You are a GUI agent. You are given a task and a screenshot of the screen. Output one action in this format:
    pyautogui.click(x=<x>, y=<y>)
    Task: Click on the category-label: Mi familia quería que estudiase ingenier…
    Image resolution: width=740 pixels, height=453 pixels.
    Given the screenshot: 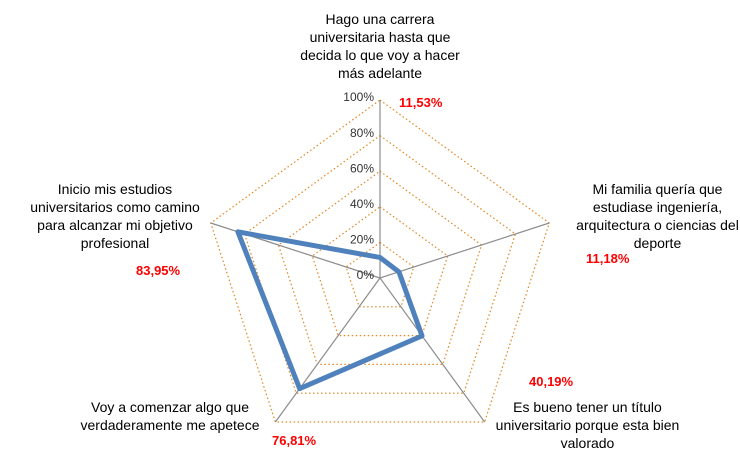 What is the action you would take?
    pyautogui.click(x=657, y=216)
    